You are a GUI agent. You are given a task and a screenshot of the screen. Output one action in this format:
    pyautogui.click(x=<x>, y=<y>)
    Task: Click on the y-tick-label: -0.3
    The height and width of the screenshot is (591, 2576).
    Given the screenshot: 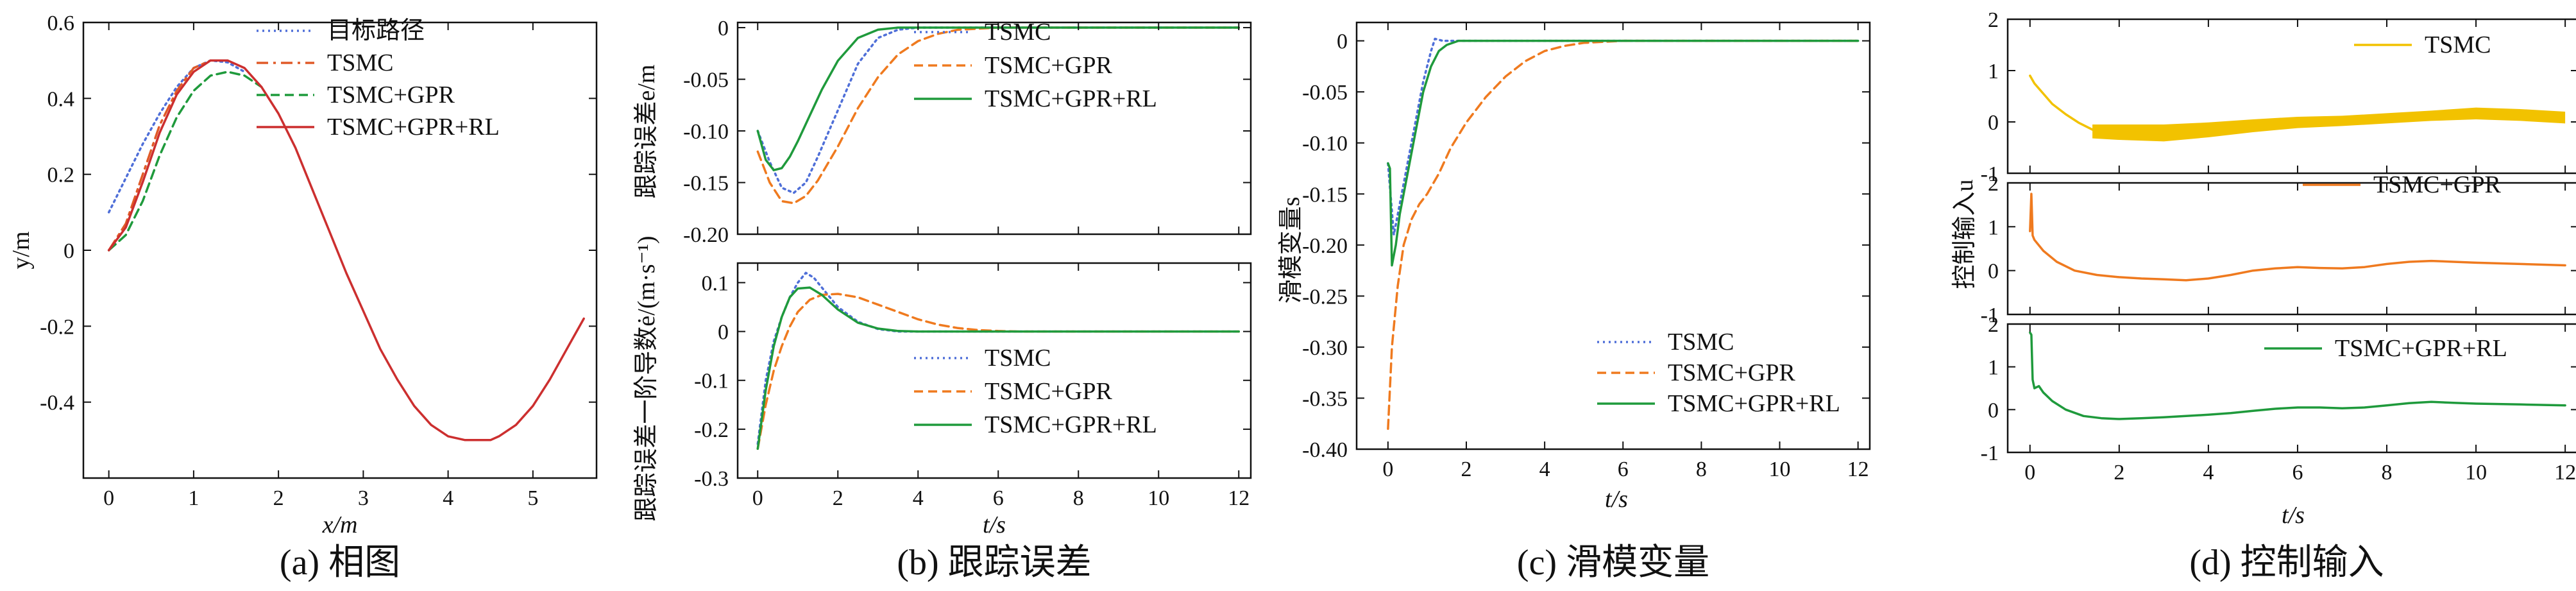 What is the action you would take?
    pyautogui.click(x=711, y=479)
    